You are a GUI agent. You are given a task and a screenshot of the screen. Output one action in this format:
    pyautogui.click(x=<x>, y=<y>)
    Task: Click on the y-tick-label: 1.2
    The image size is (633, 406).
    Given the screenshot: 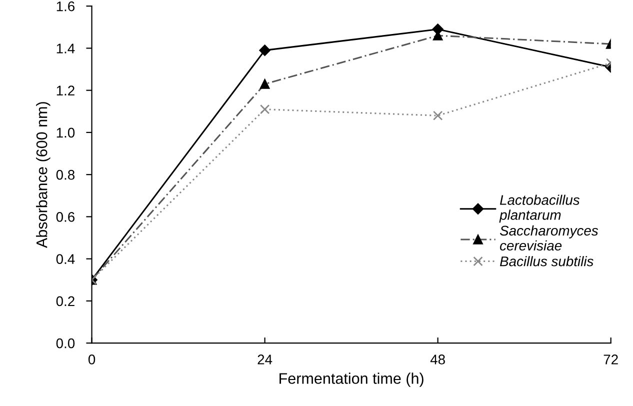 What is the action you would take?
    pyautogui.click(x=65, y=91)
    